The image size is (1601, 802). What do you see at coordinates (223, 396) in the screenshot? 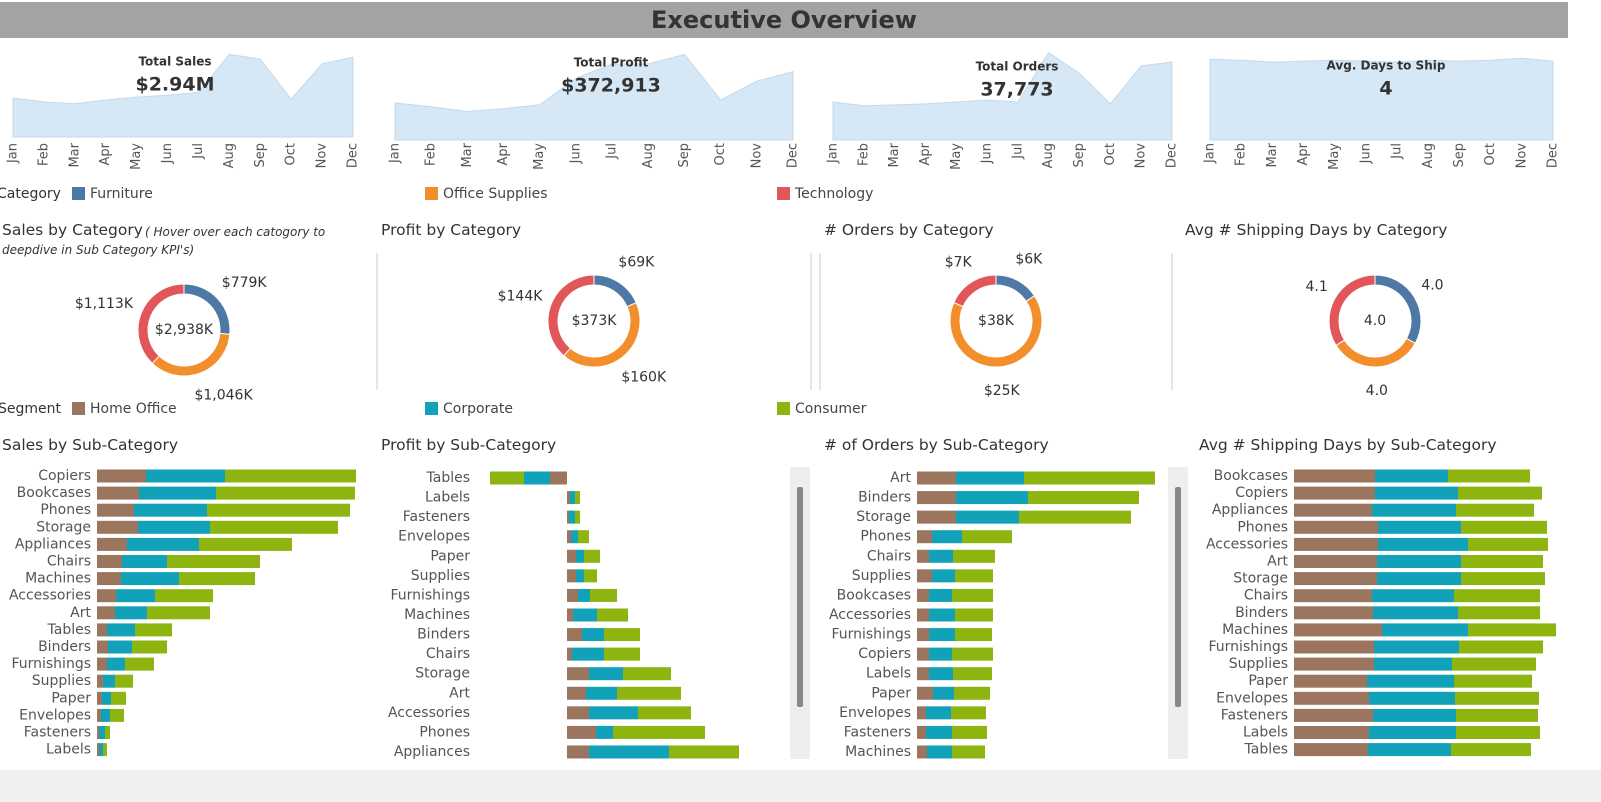
I see `value-label: $1,046K` at bounding box center [223, 396].